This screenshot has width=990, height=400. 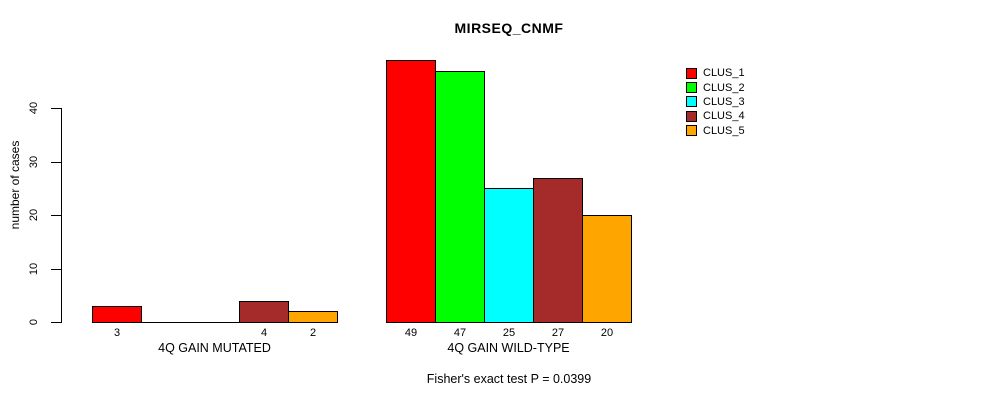 What do you see at coordinates (724, 87) in the screenshot?
I see `legend-label-clus_2: CLUS_2` at bounding box center [724, 87].